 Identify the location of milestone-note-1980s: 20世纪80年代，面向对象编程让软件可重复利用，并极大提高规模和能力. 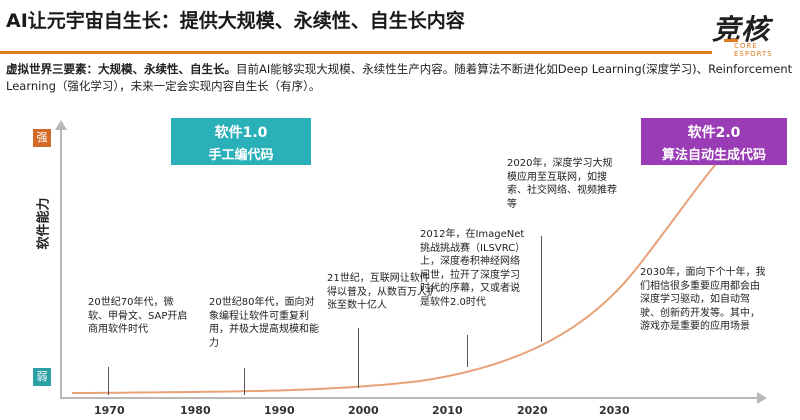
(264, 323).